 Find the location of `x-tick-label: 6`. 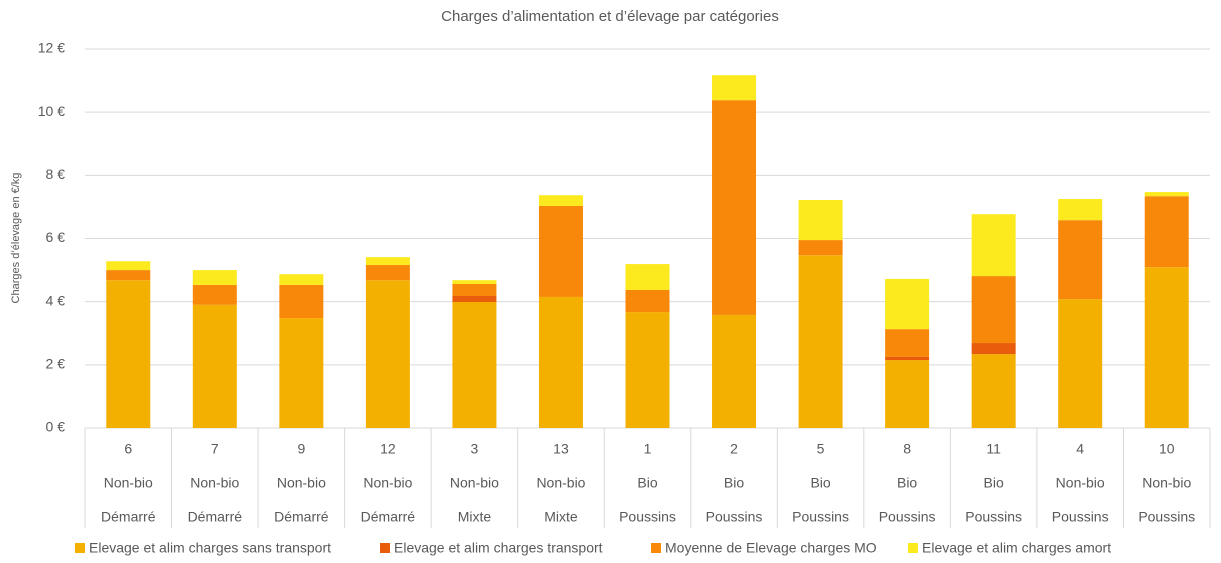

x-tick-label: 6 is located at coordinates (128, 449).